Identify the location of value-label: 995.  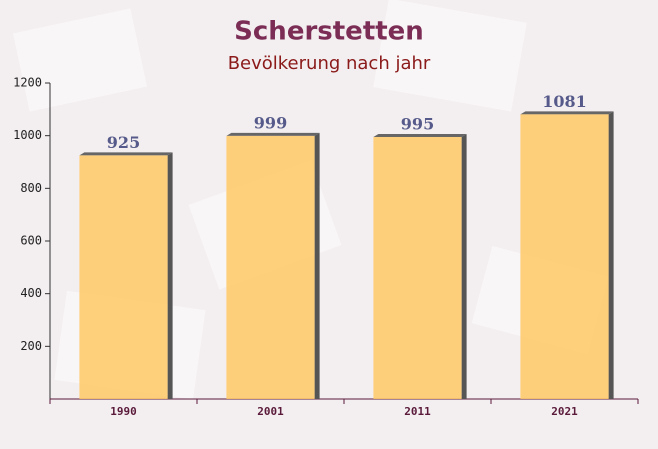
(417, 123).